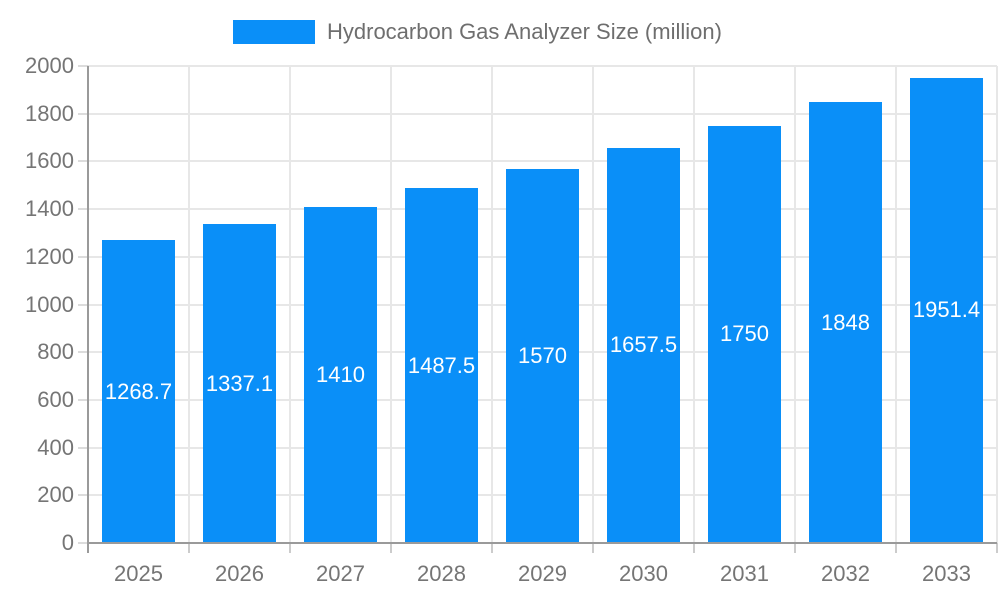 This screenshot has height=600, width=1000. Describe the element at coordinates (55, 352) in the screenshot. I see `y-axis-tick-label: 800` at that location.